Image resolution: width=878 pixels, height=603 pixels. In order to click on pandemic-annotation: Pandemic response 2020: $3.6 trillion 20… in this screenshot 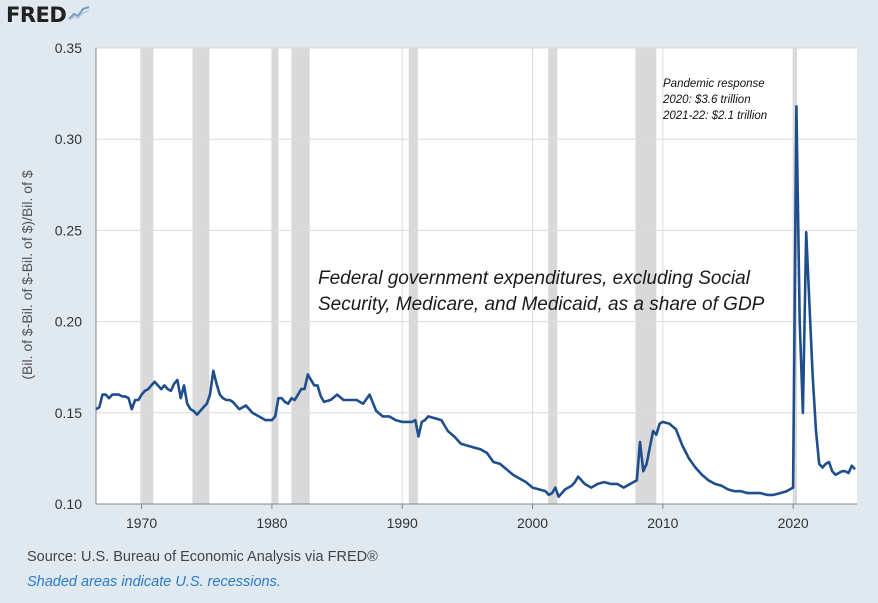, I will do `click(715, 100)`.